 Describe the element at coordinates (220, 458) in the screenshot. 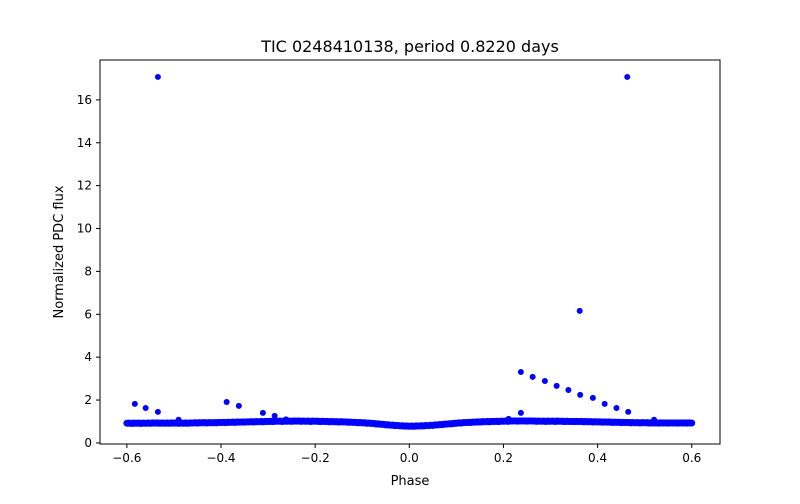

I see `x-tick-label: −0.4` at that location.